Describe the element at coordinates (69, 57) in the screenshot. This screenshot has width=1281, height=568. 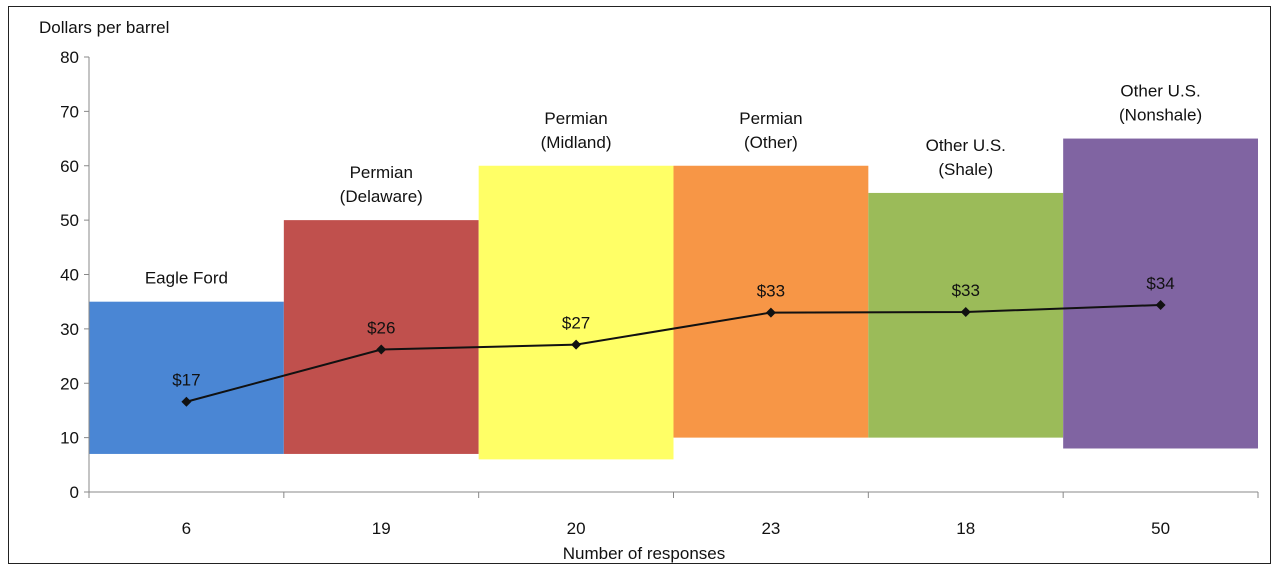
I see `y-tick-label-8: 80` at that location.